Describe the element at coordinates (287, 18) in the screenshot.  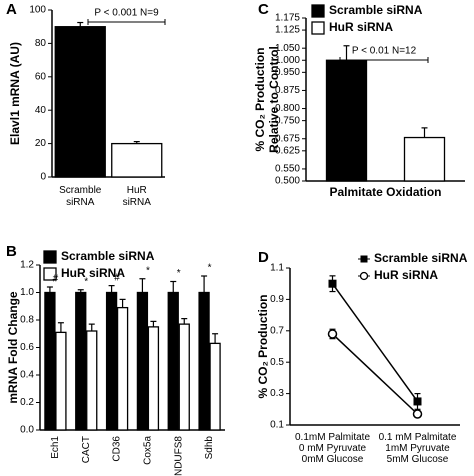
I see `y-tick-label: 1.175` at that location.